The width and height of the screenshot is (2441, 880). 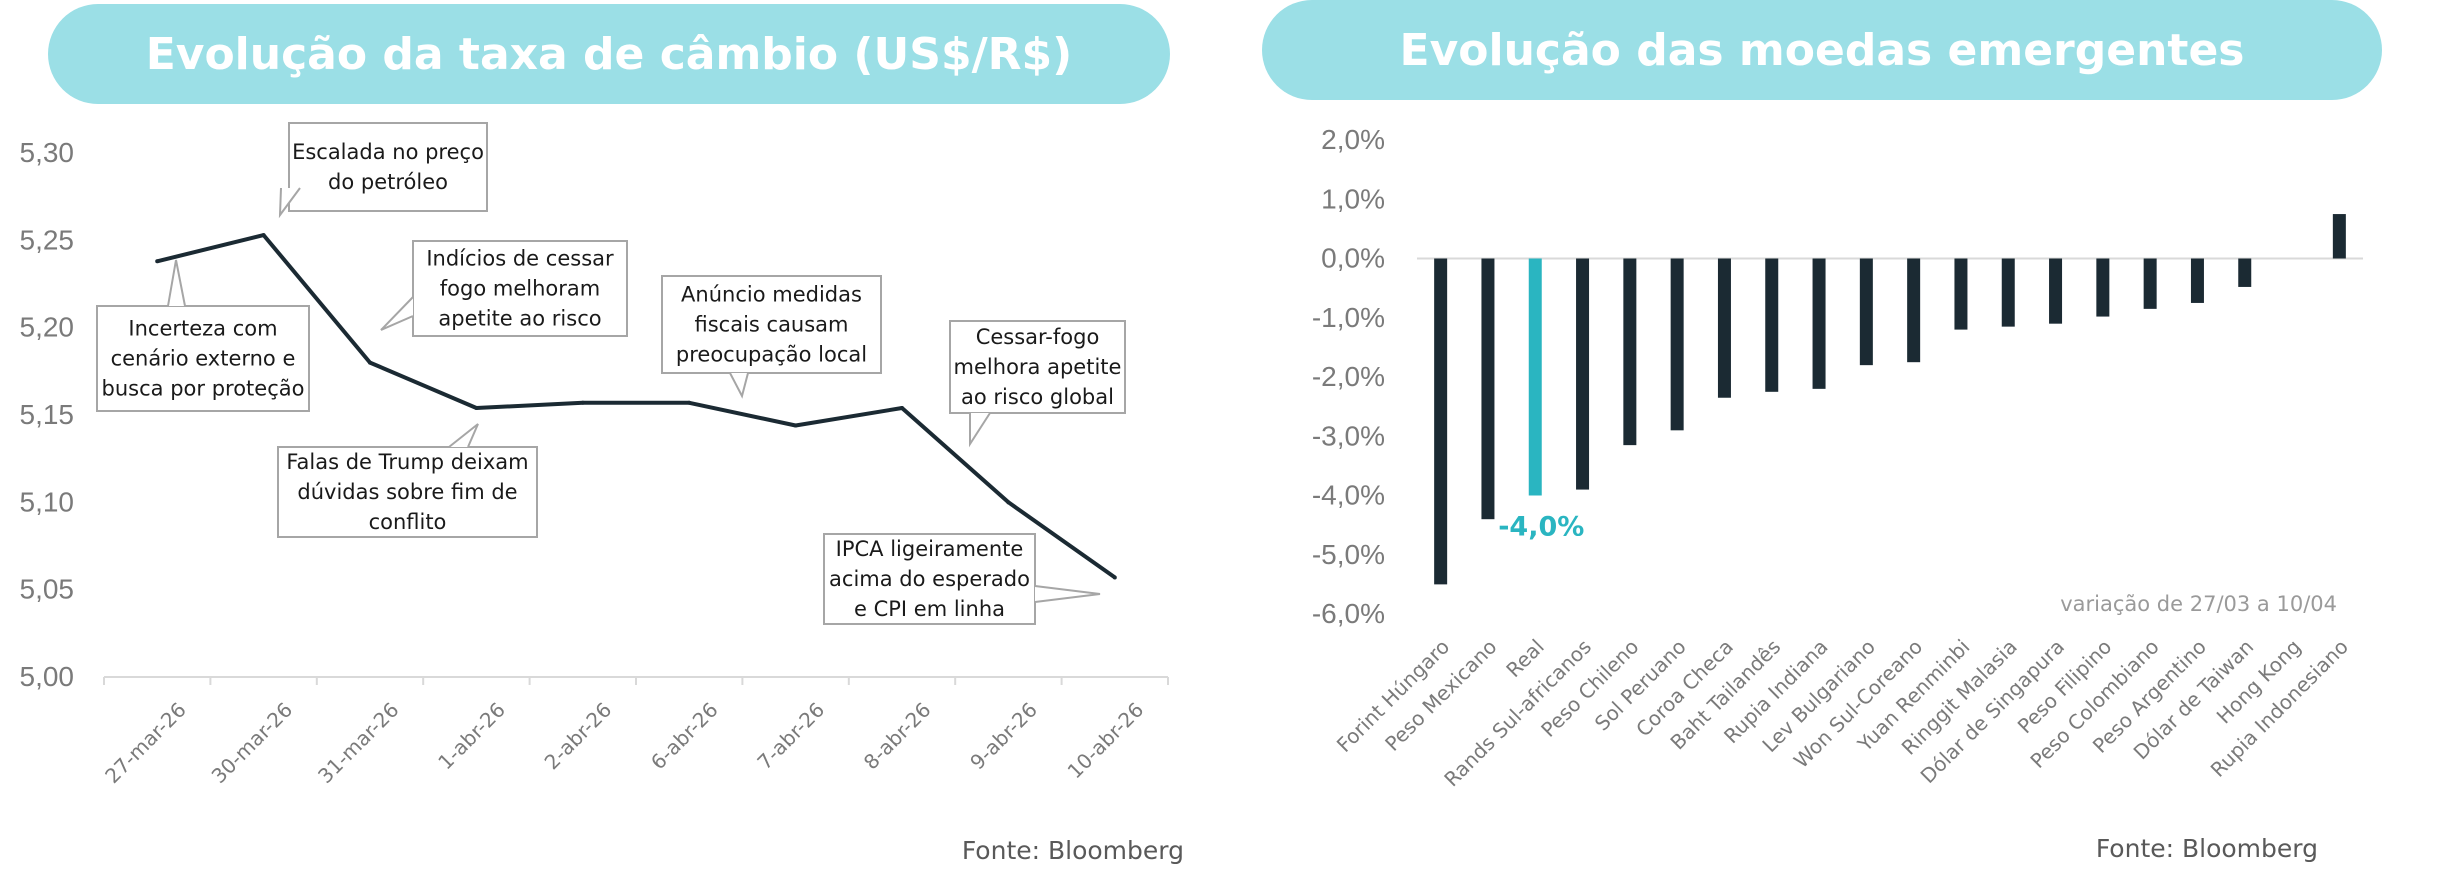 I want to click on y-tick-label: 2,0%, so click(x=1353, y=139).